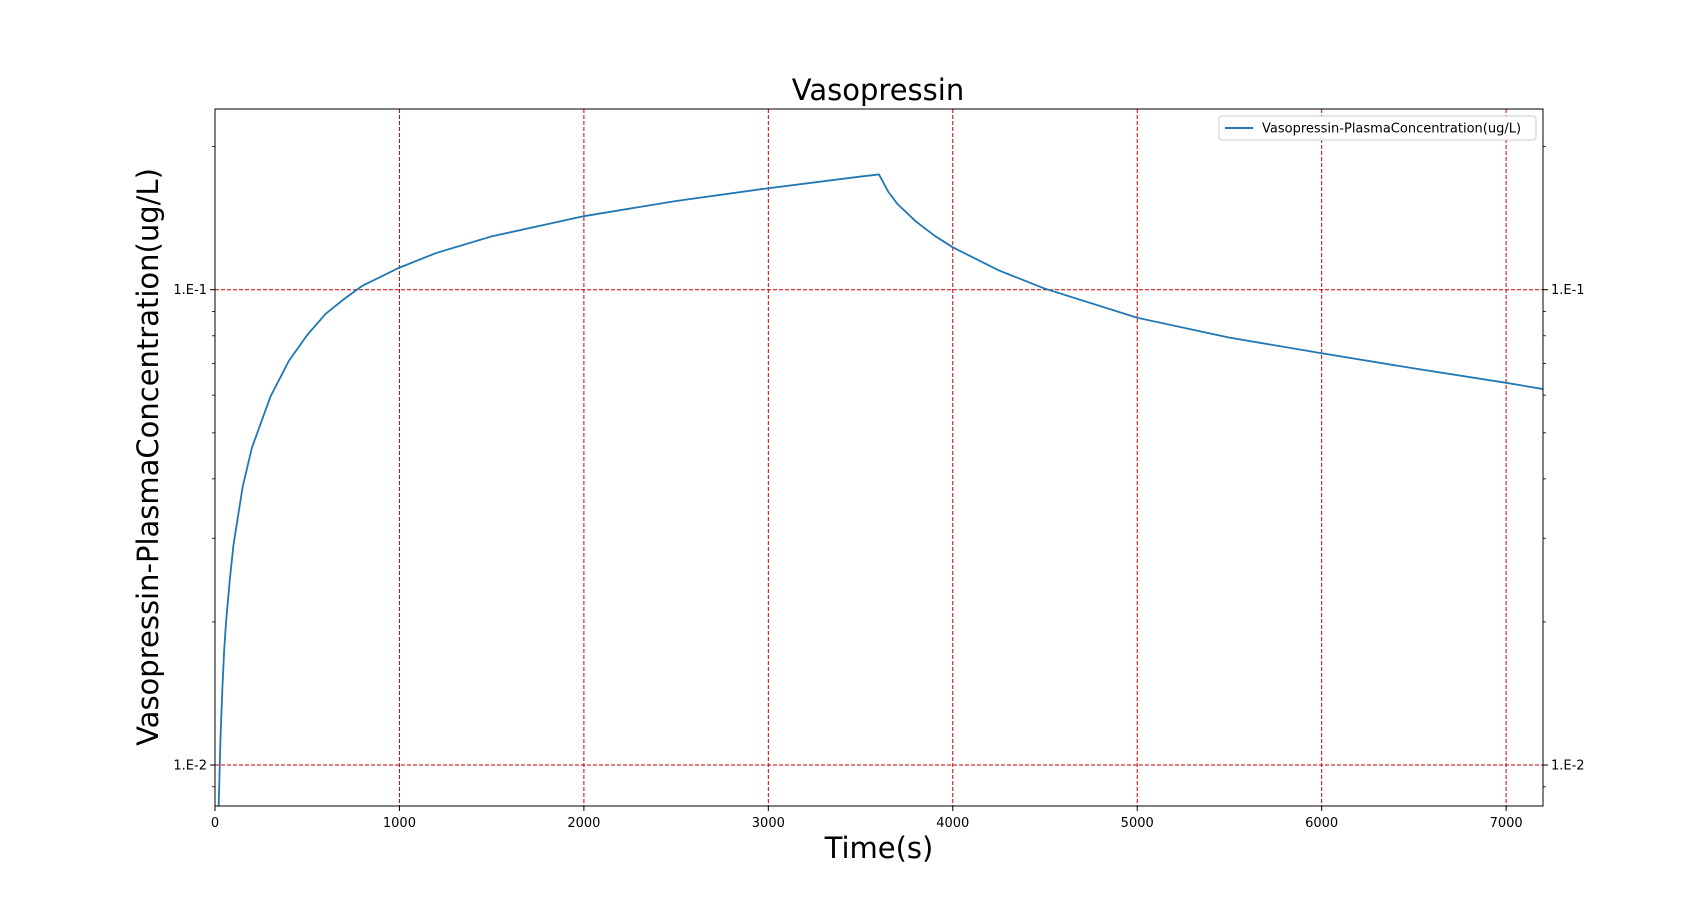 The image size is (1696, 900). What do you see at coordinates (215, 823) in the screenshot?
I see `x-tick-label: 0` at bounding box center [215, 823].